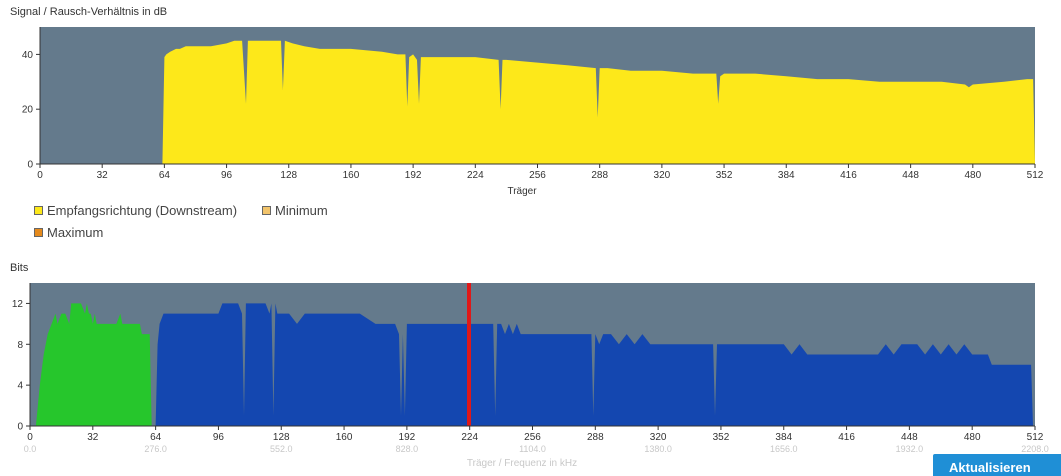  I want to click on chart2-frequency-tick-label: 828.0, so click(407, 449).